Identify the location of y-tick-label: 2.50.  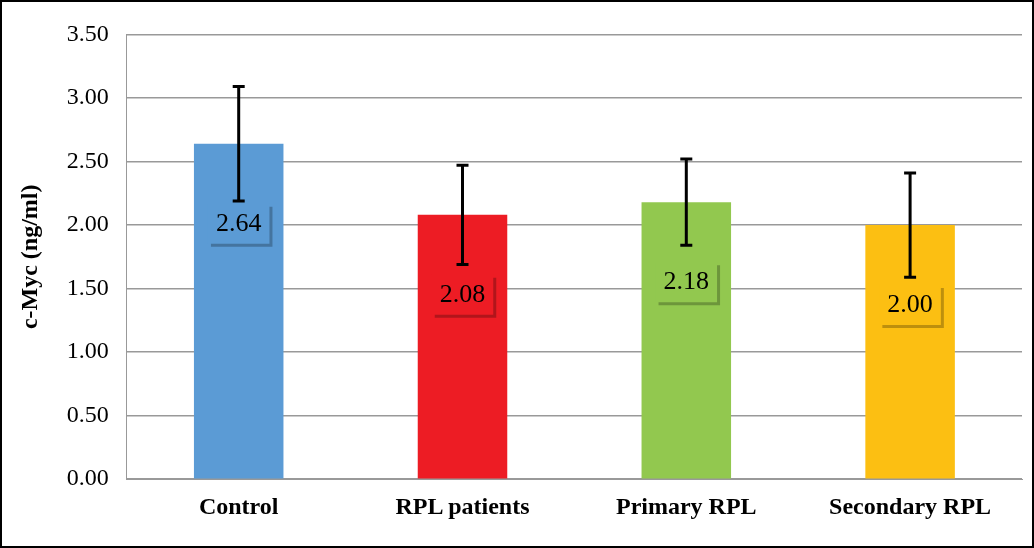
(87, 159).